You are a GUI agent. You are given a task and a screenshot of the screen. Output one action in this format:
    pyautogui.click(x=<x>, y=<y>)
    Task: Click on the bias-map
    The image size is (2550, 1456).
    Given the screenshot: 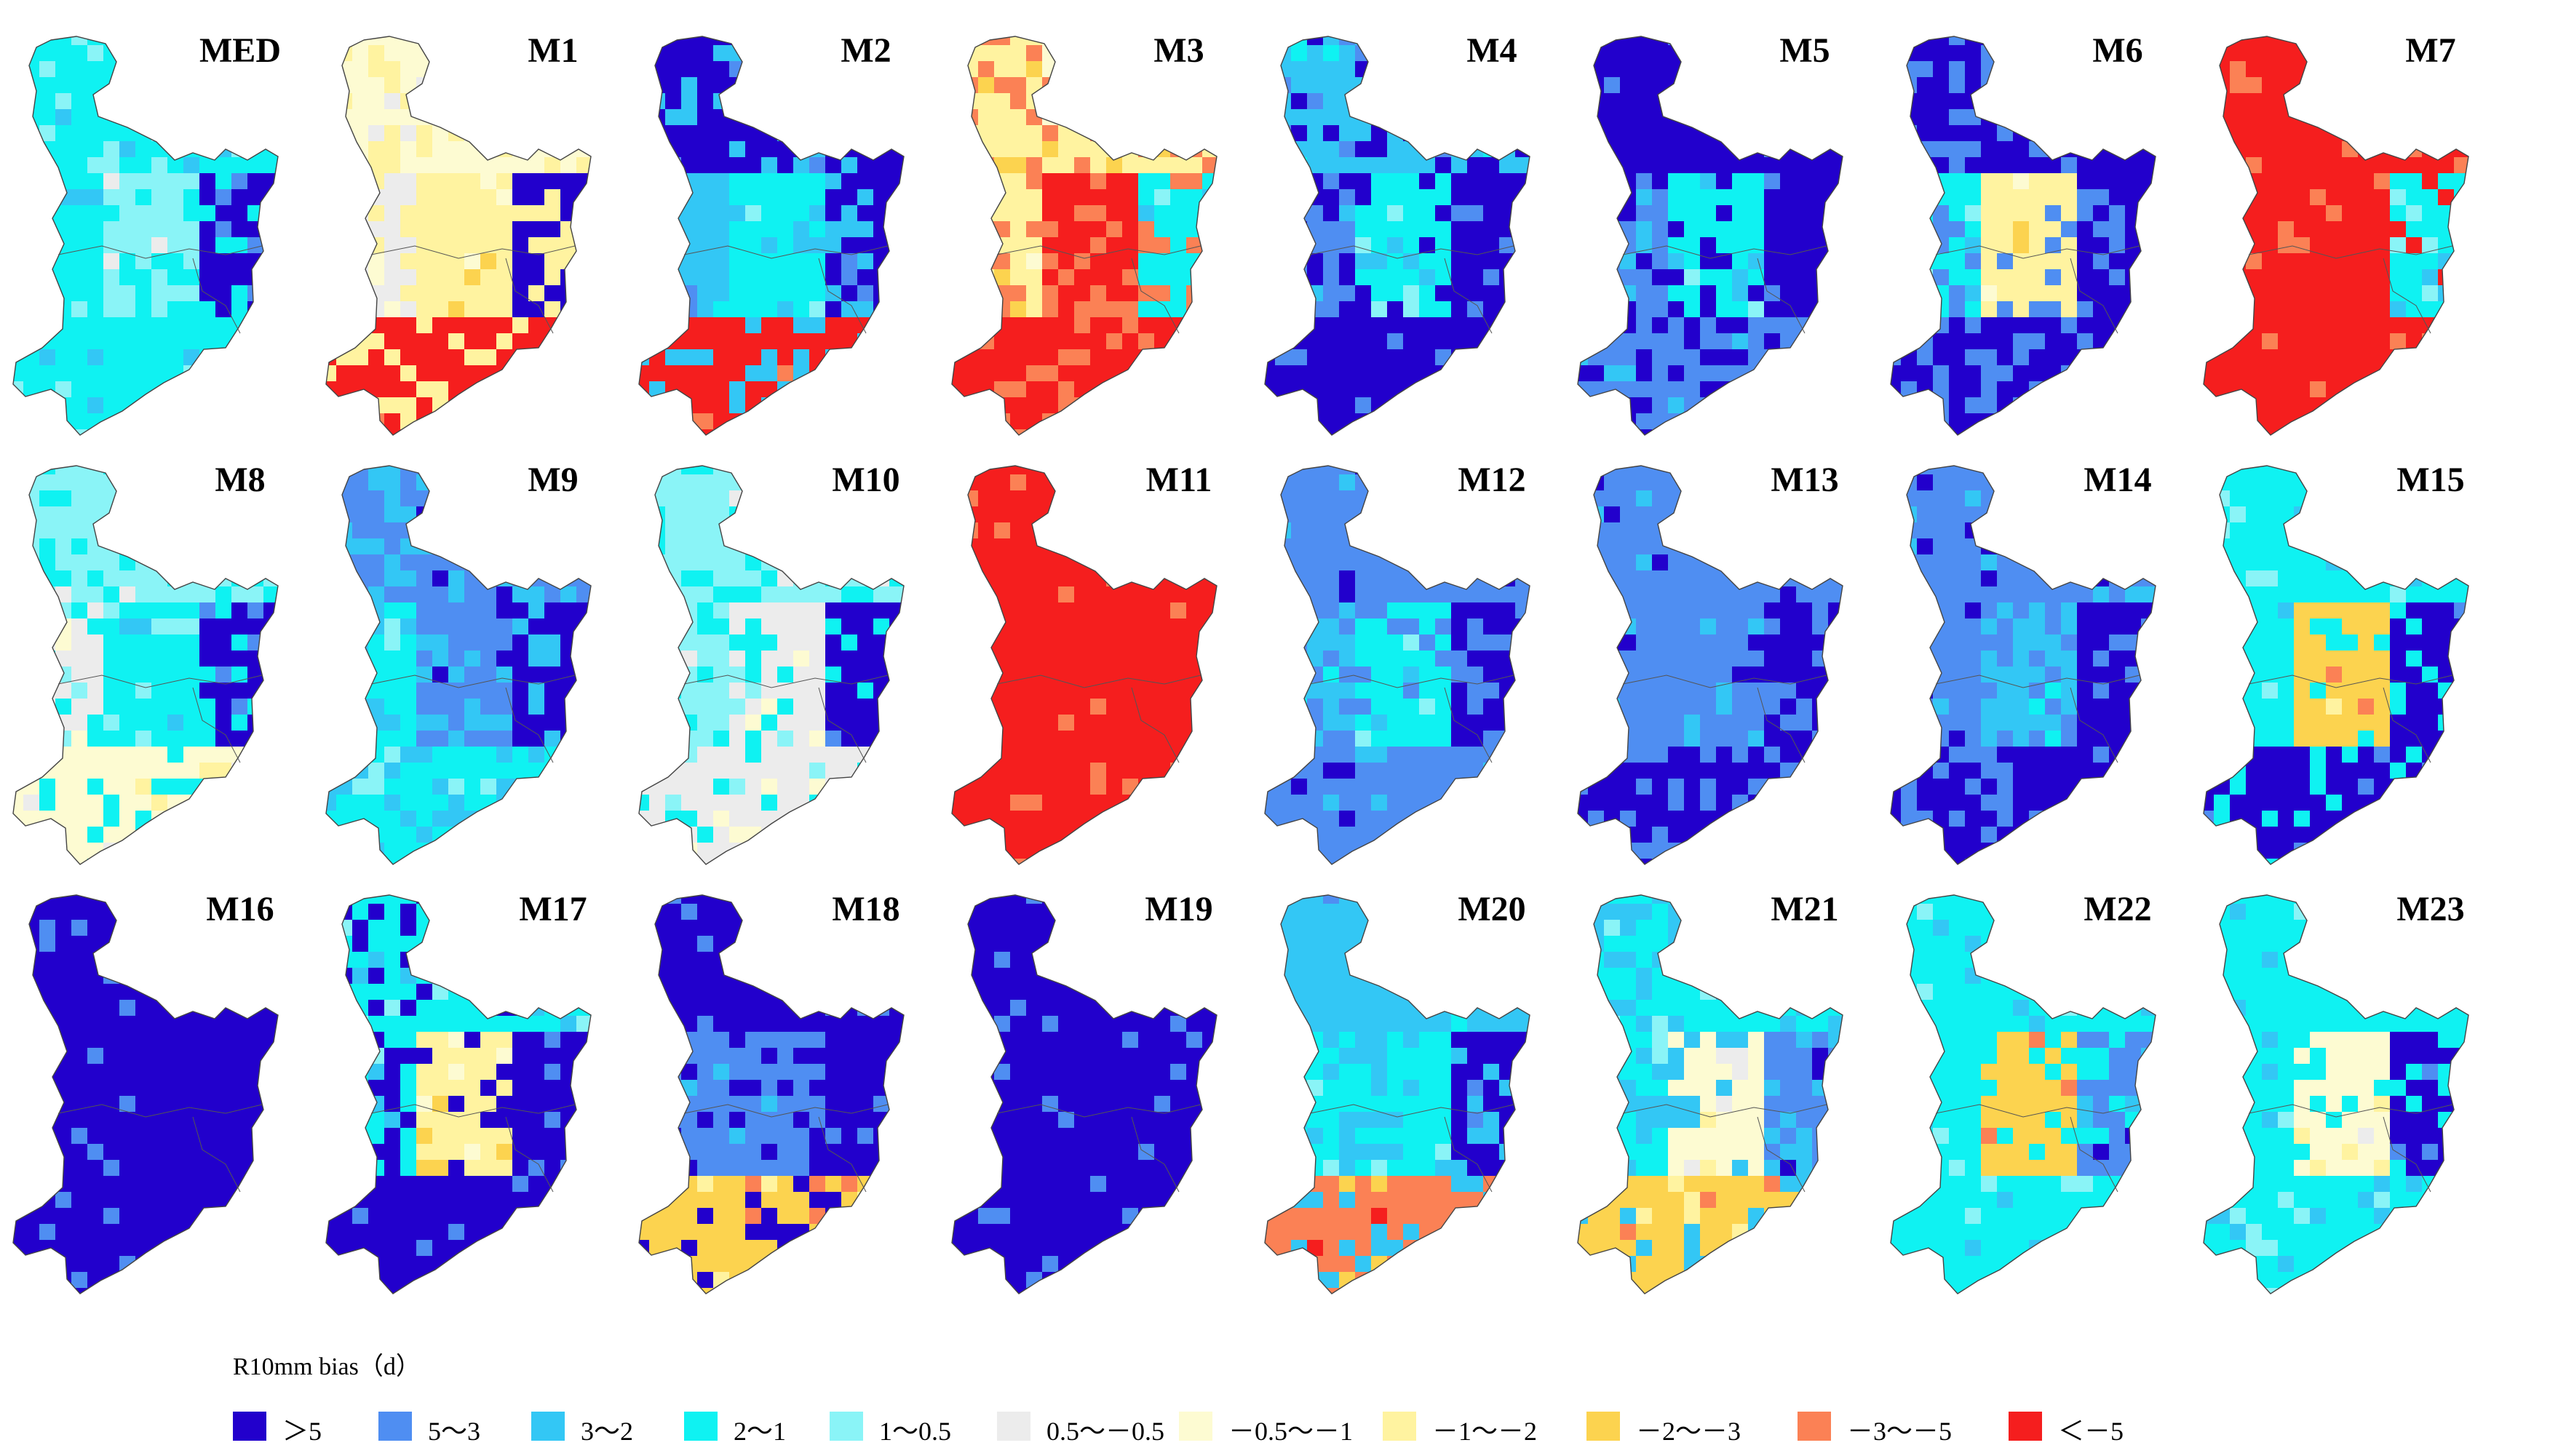 What is the action you would take?
    pyautogui.click(x=2023, y=236)
    